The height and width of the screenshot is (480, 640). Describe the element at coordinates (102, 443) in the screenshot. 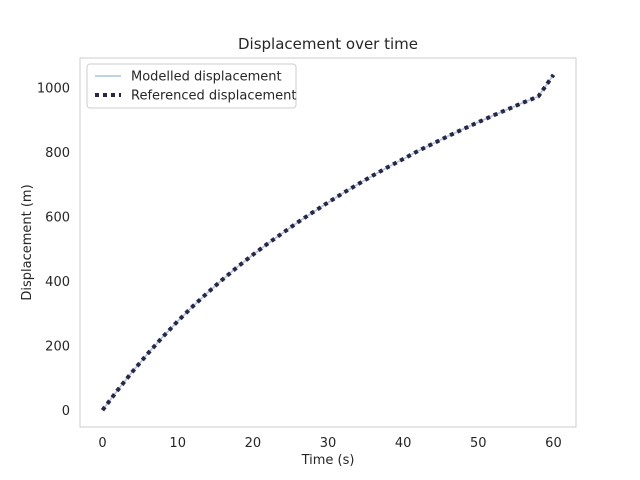

I see `x-tick-label: 0` at that location.